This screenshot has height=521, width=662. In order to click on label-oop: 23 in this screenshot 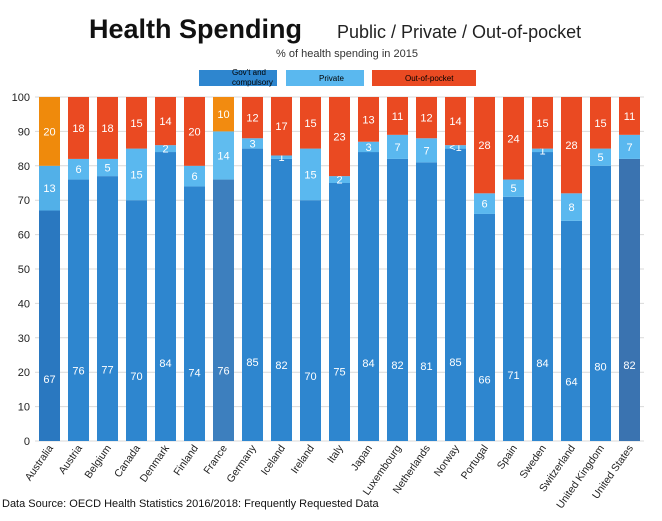, I will do `click(339, 138)`.